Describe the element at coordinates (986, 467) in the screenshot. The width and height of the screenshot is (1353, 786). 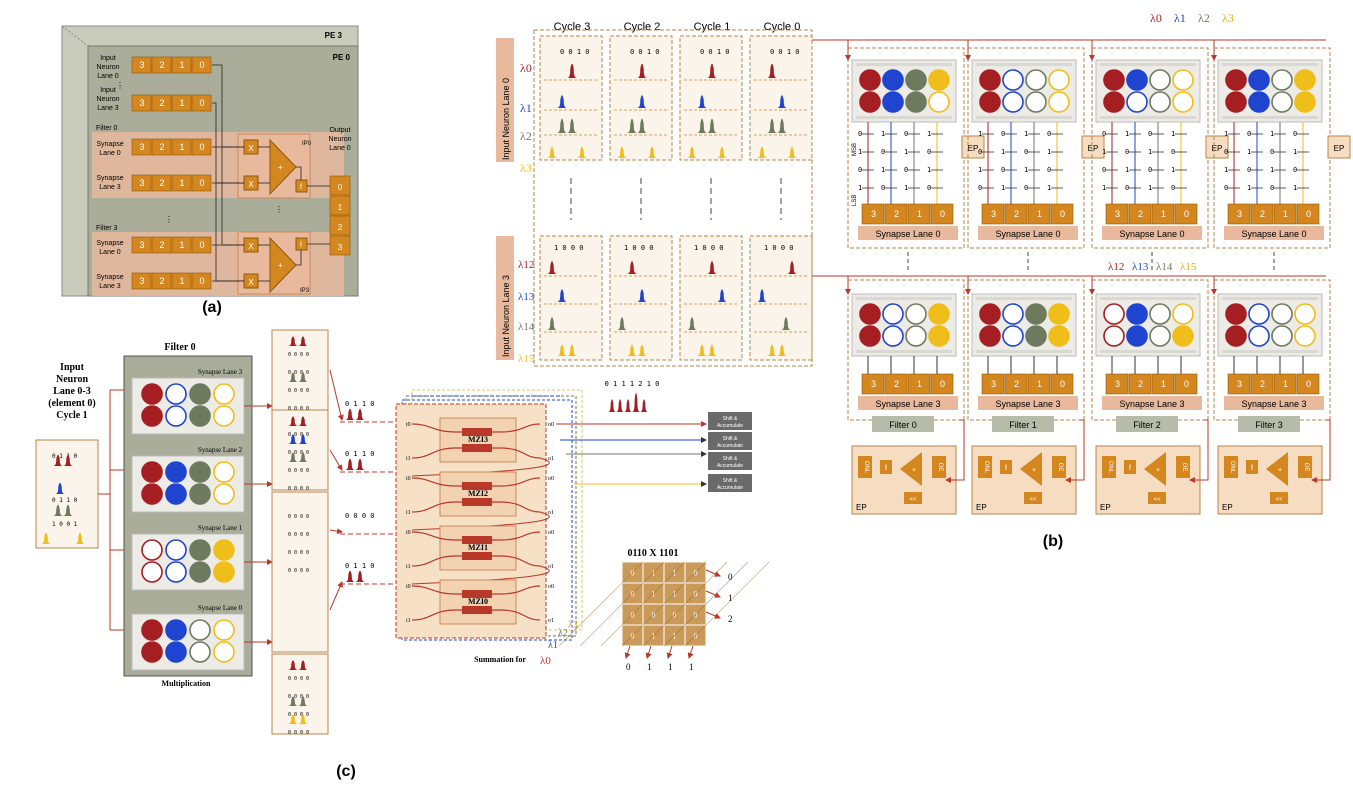
I see `svg-text: ONL` at that location.